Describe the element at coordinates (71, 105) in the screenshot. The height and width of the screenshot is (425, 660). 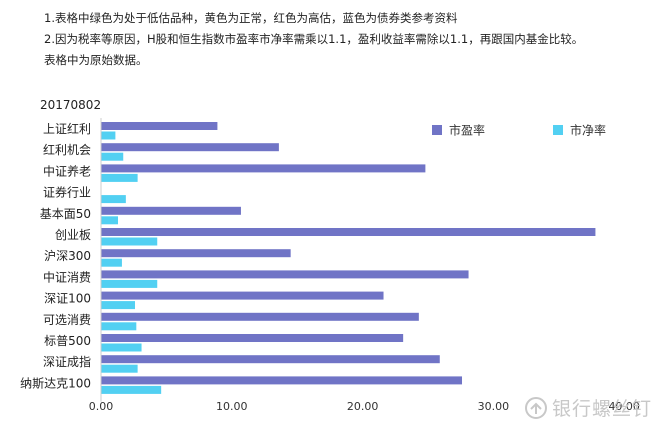
I see `date-label: 20170802` at that location.